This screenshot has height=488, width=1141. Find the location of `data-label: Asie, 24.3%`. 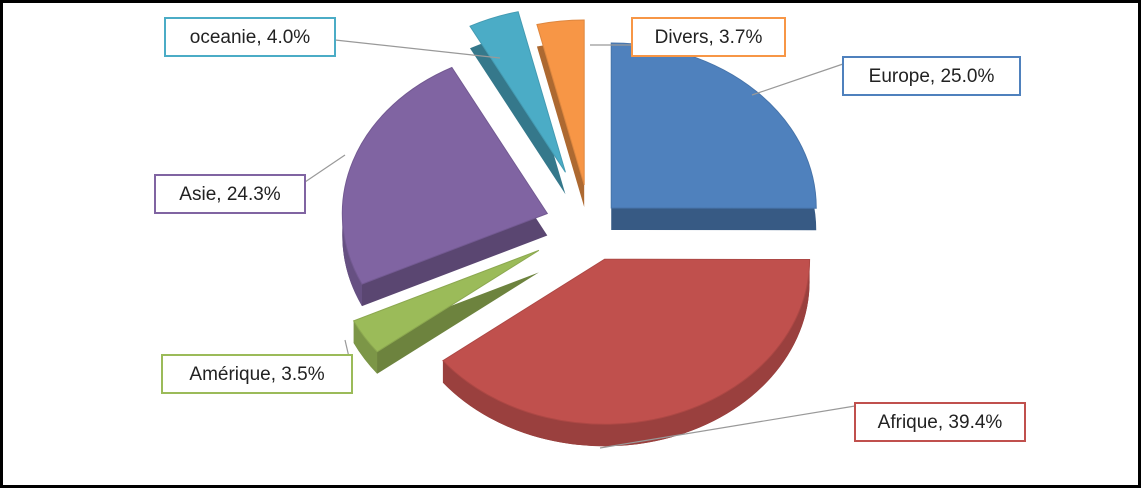

data-label: Asie, 24.3% is located at coordinates (229, 194).